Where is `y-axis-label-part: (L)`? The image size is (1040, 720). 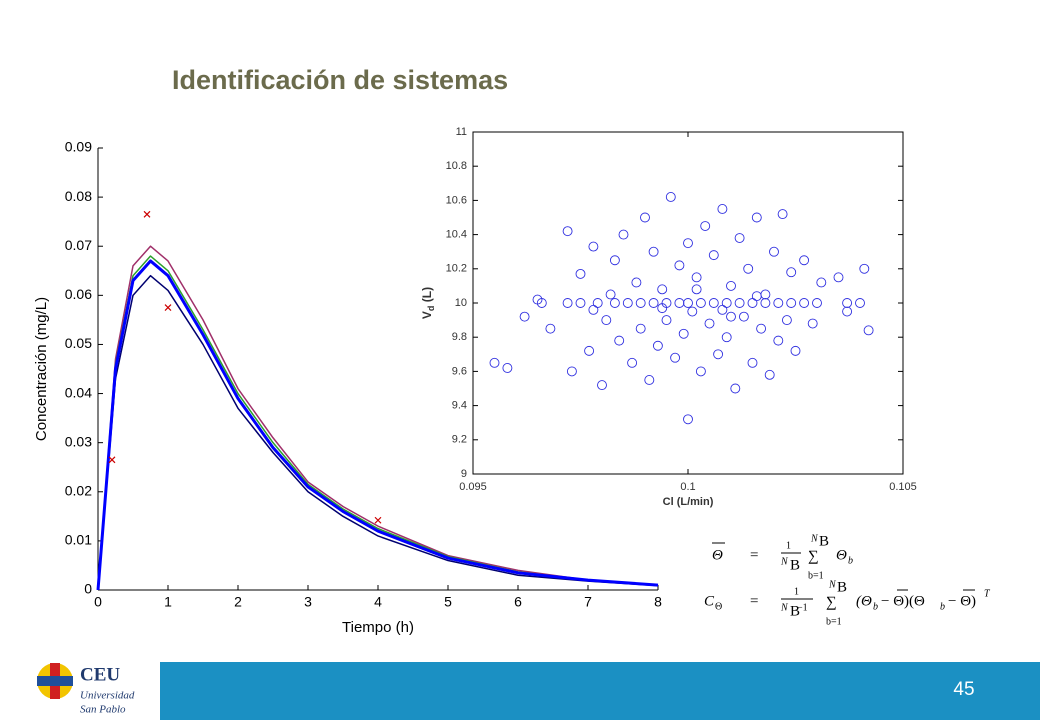
y-axis-label-part: (L) is located at coordinates (427, 296).